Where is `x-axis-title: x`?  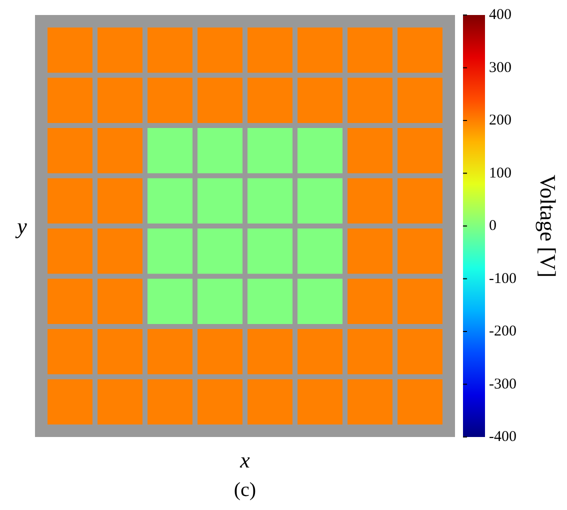 x-axis-title: x is located at coordinates (244, 460).